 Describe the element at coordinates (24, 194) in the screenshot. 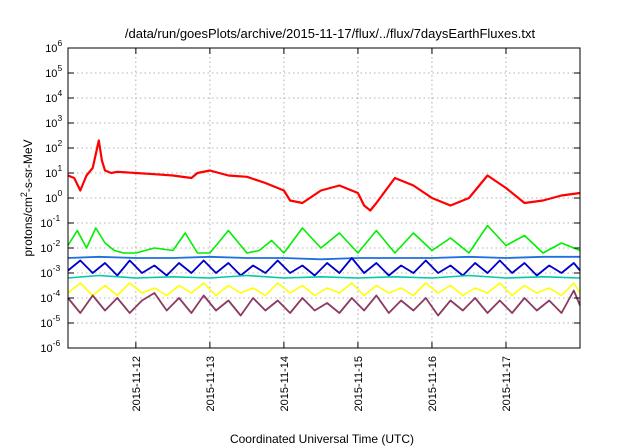

I see `y-axis-label-sup: 2` at that location.